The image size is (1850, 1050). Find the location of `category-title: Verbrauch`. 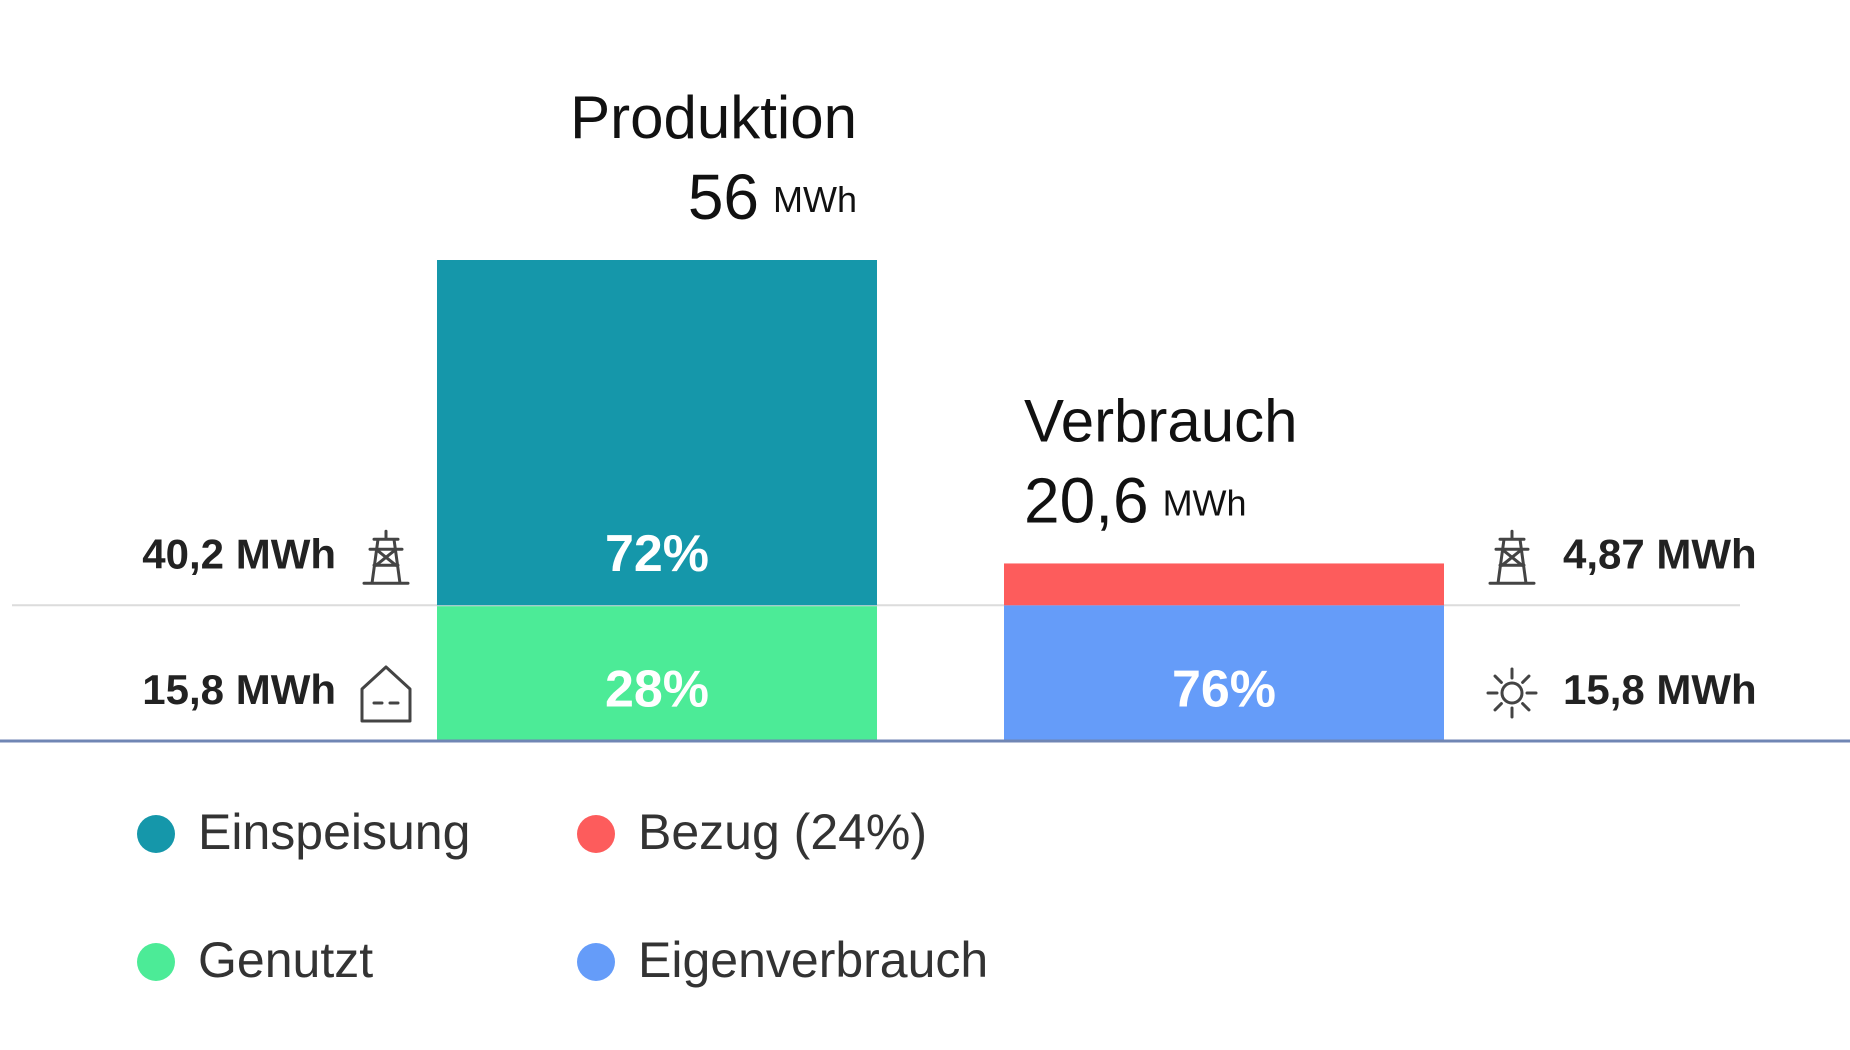

category-title: Verbrauch is located at coordinates (1161, 420).